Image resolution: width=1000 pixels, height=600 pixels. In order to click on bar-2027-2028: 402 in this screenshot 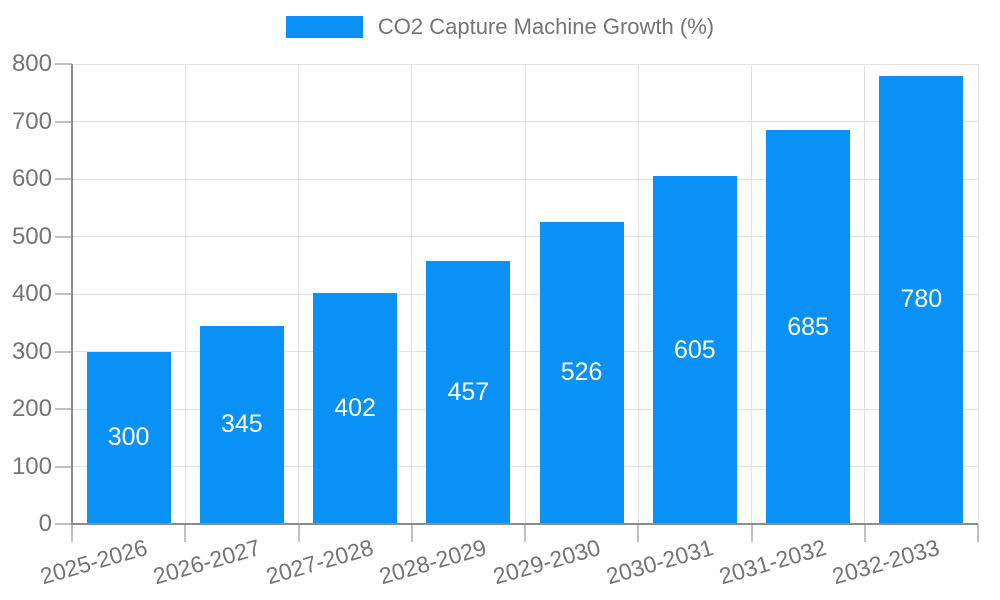, I will do `click(355, 408)`.